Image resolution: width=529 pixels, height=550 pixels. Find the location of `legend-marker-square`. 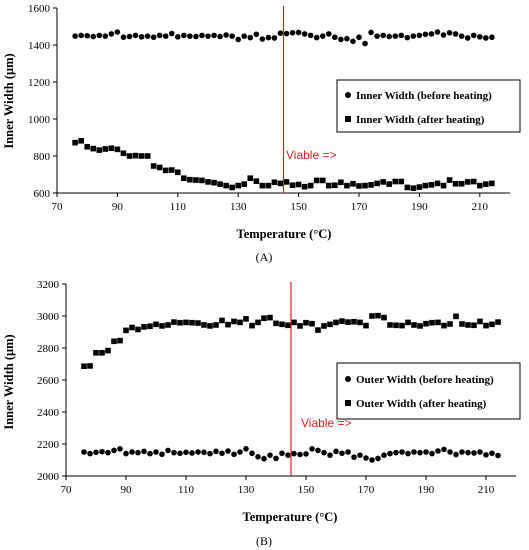

legend-marker-square is located at coordinates (348, 119).